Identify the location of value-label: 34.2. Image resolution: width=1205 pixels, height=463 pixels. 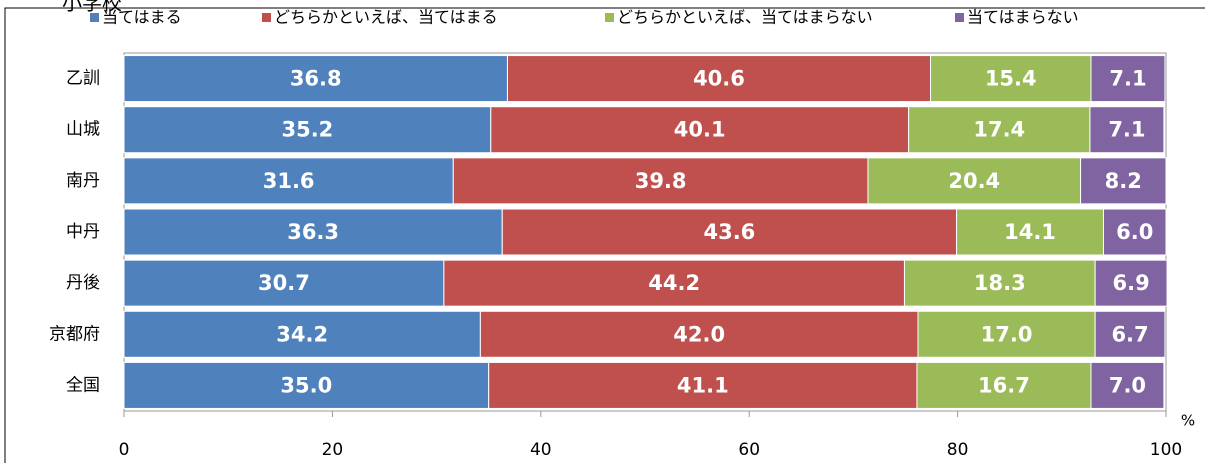
(302, 334).